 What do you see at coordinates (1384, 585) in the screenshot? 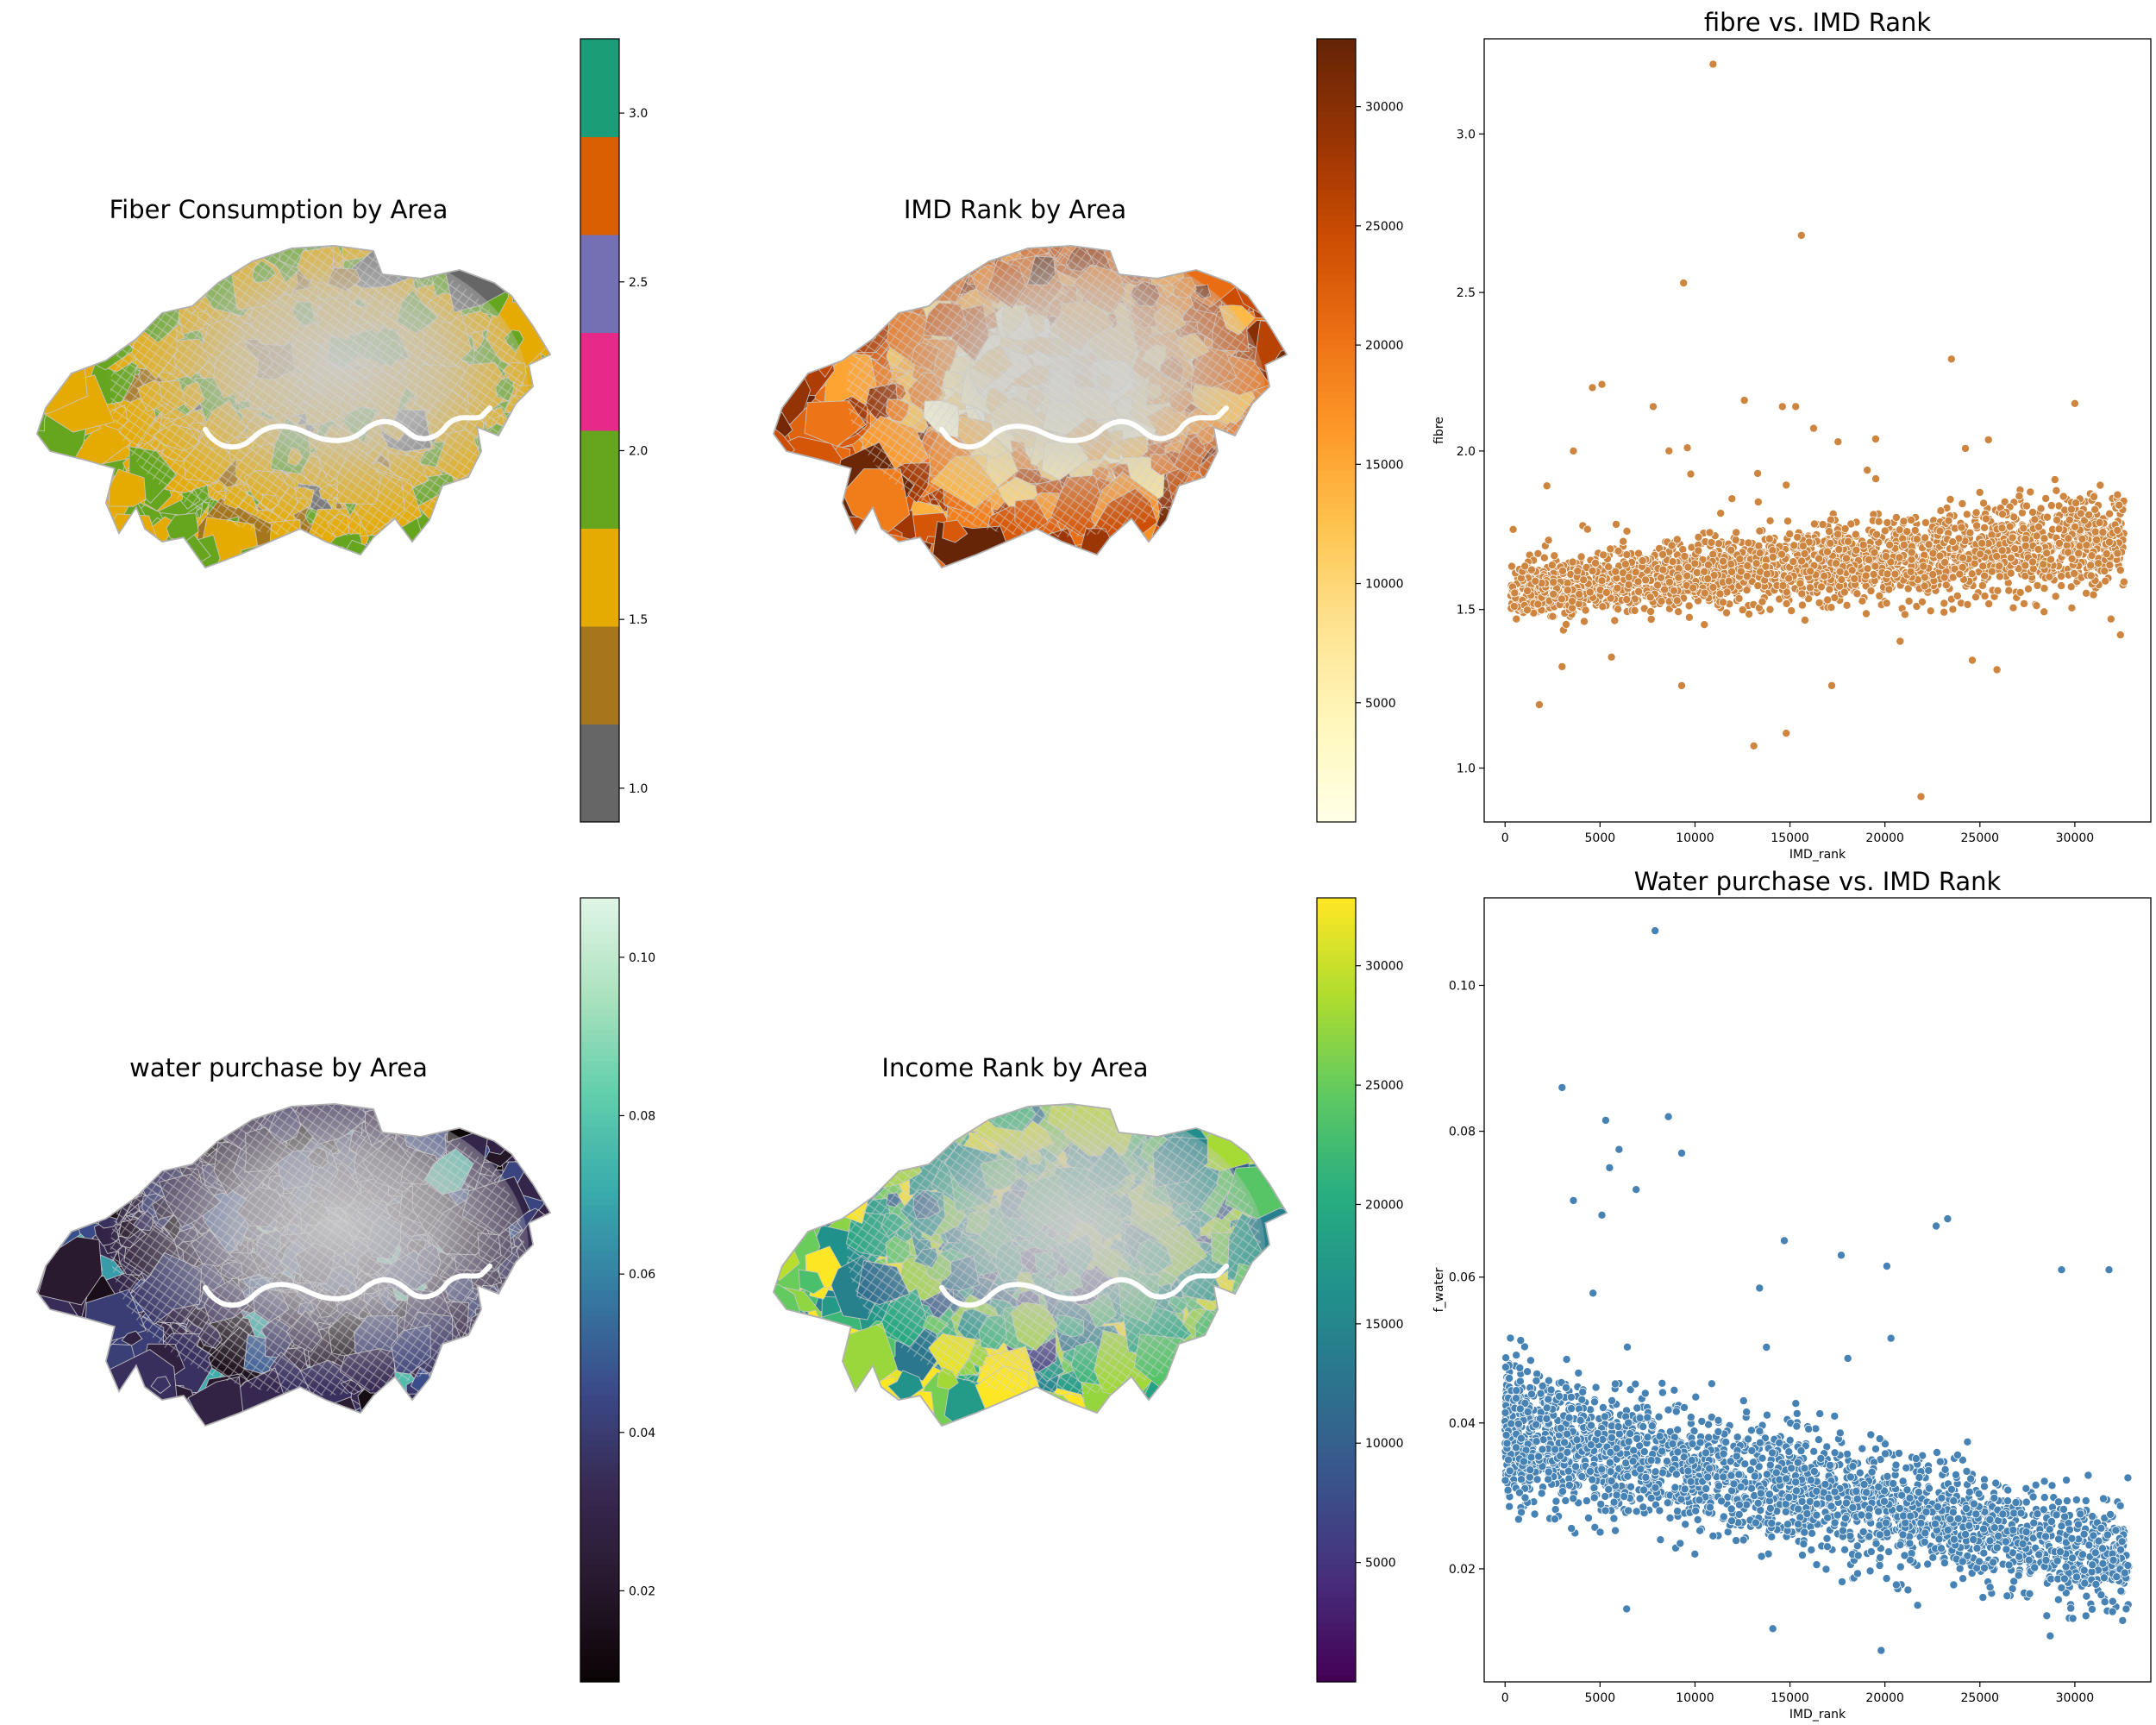
I see `colorbar-tick-label: 10000` at bounding box center [1384, 585].